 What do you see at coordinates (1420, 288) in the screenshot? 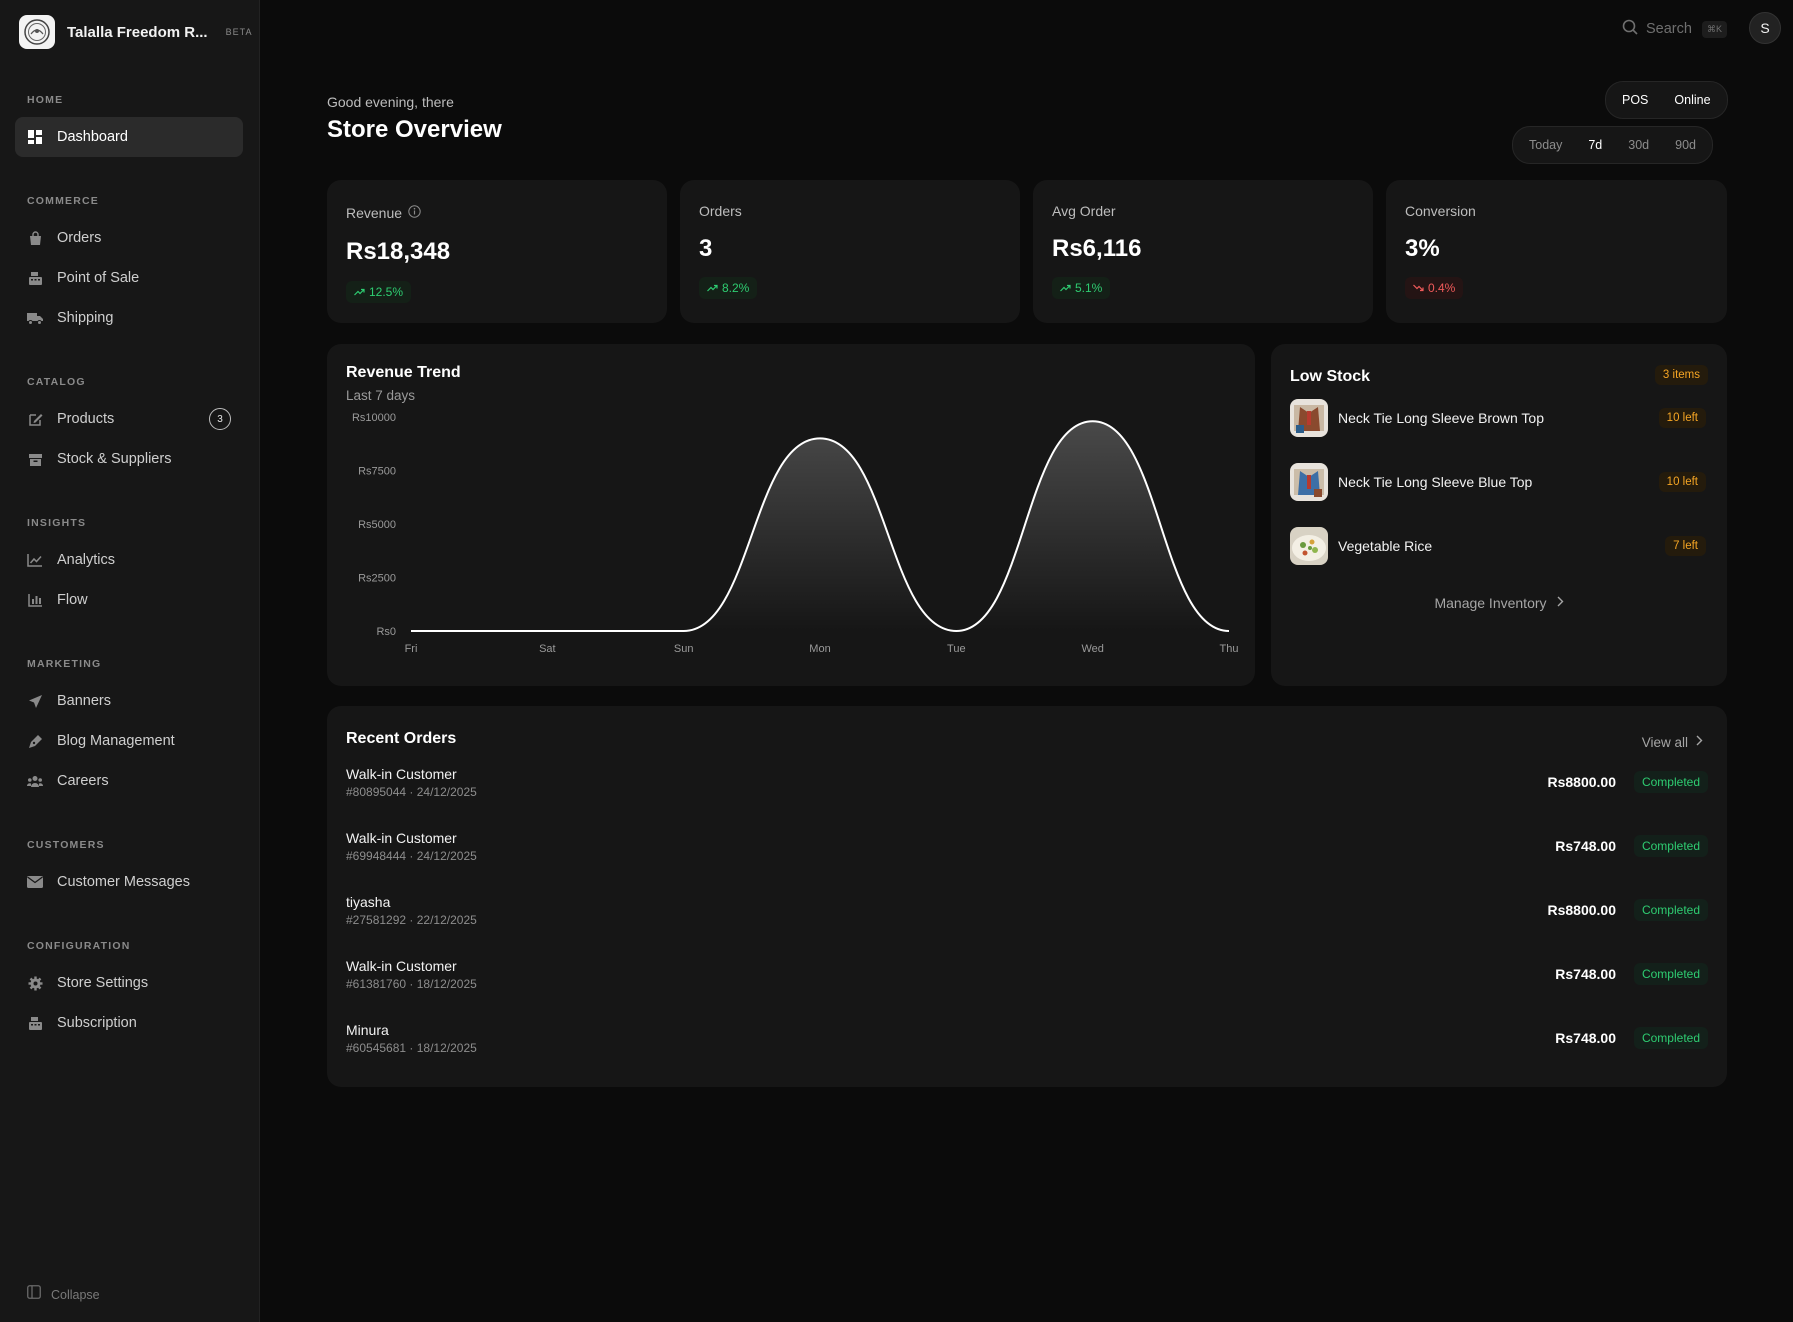
I see `trend-down-icon` at bounding box center [1420, 288].